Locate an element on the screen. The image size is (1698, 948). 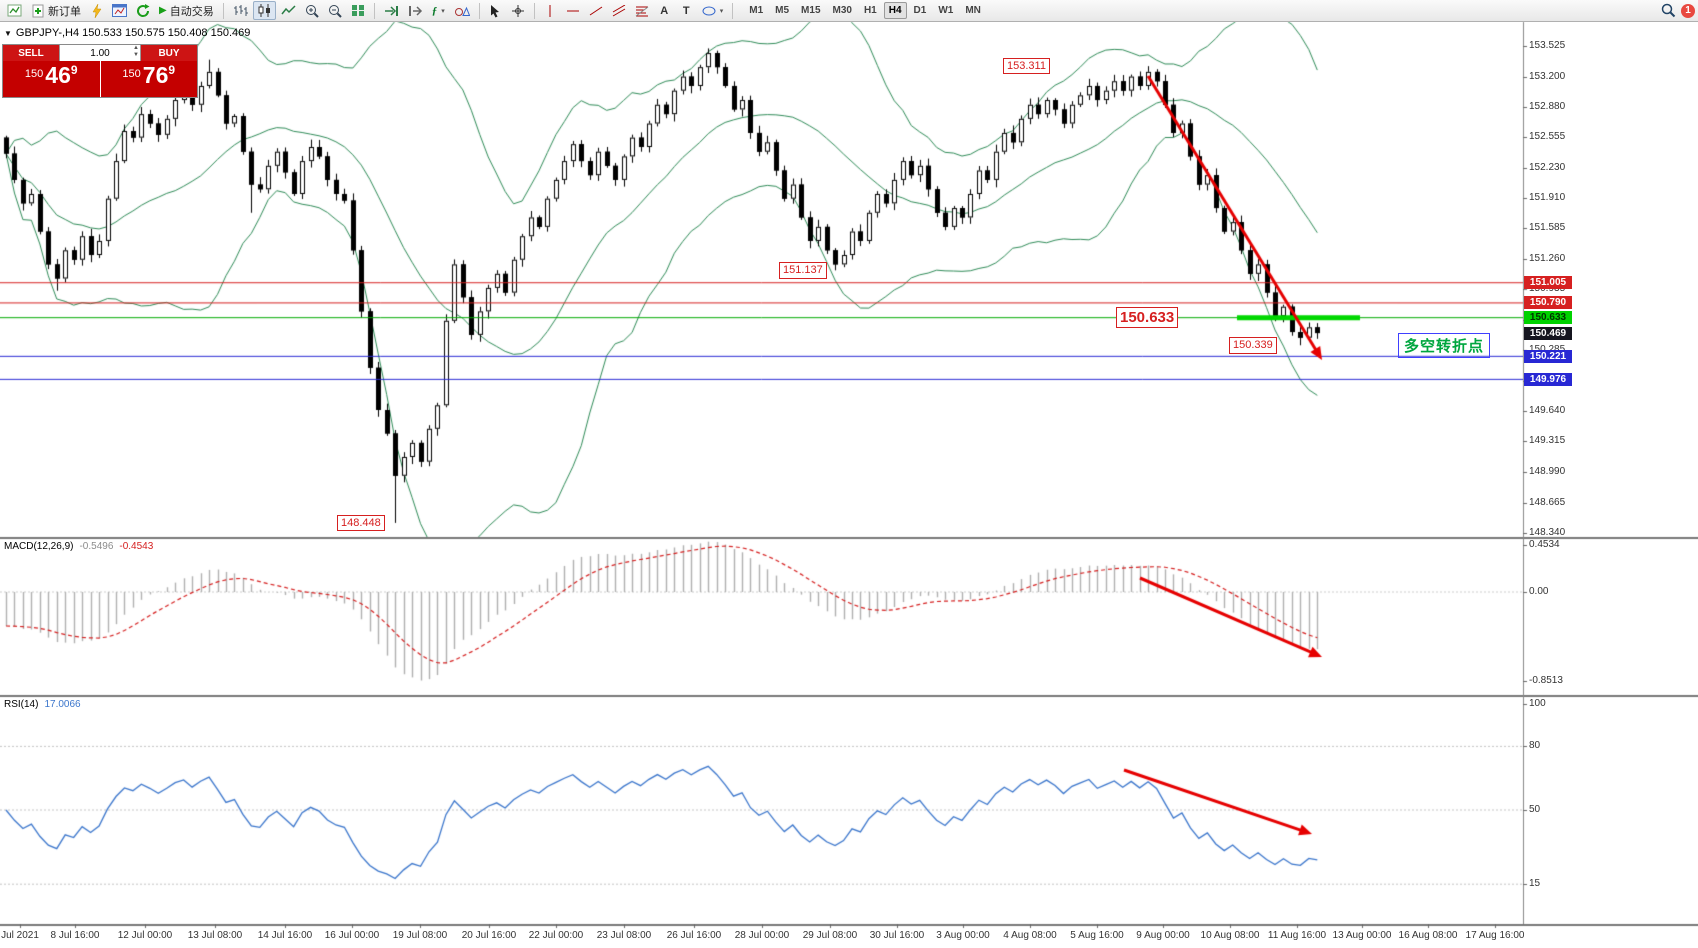
zoom-out-icon is located at coordinates (335, 11).